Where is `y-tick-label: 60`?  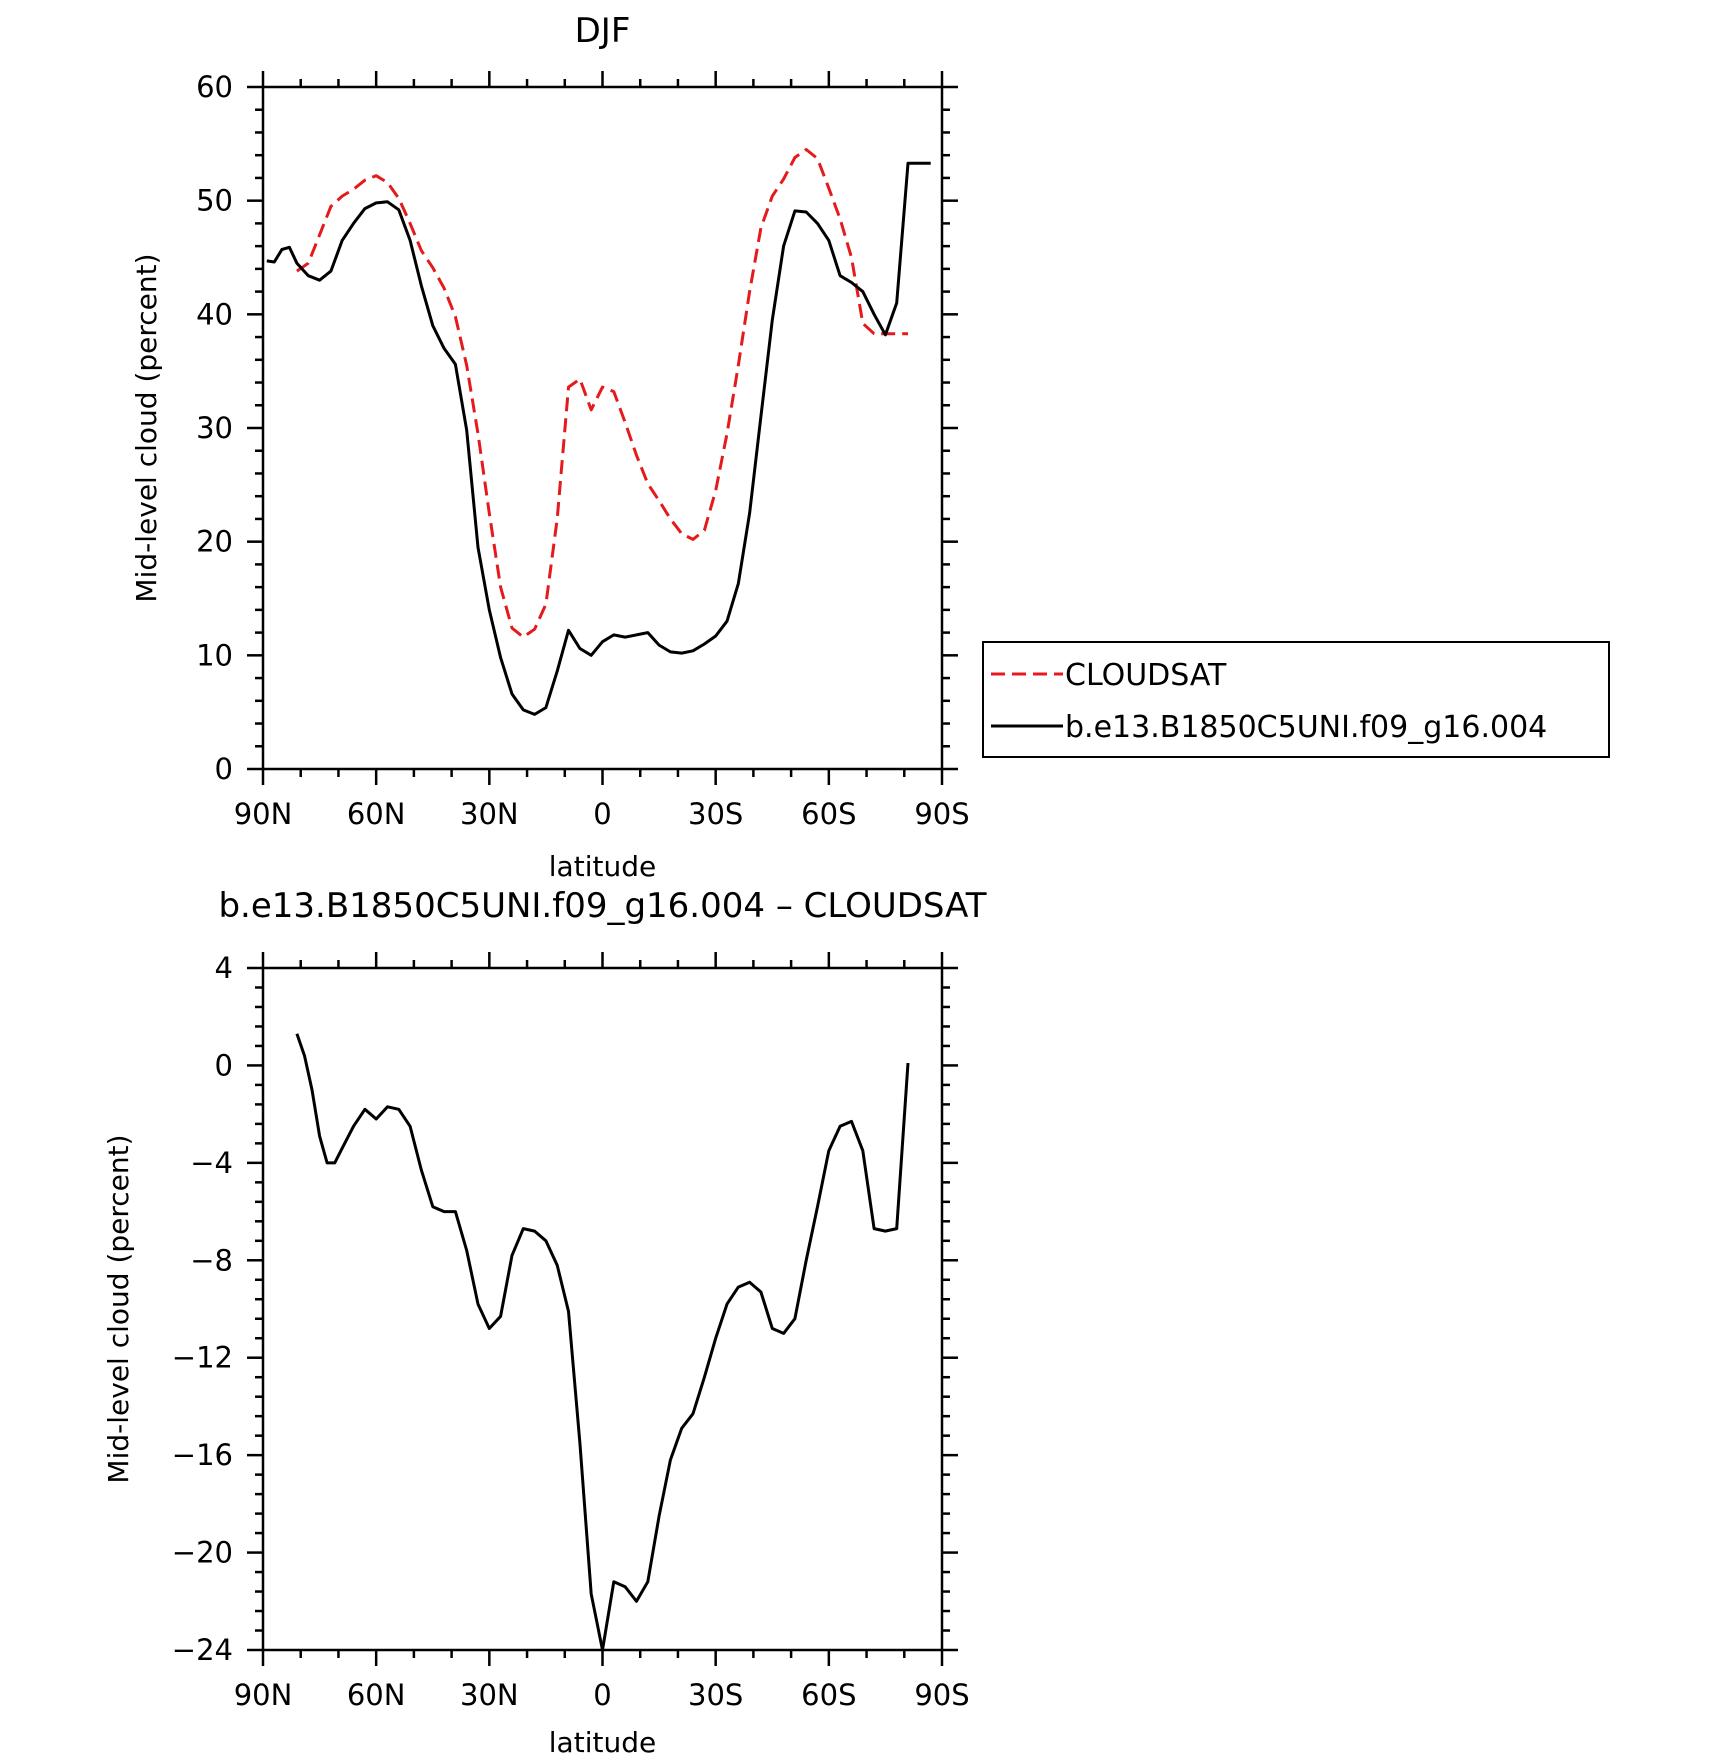 y-tick-label: 60 is located at coordinates (214, 87).